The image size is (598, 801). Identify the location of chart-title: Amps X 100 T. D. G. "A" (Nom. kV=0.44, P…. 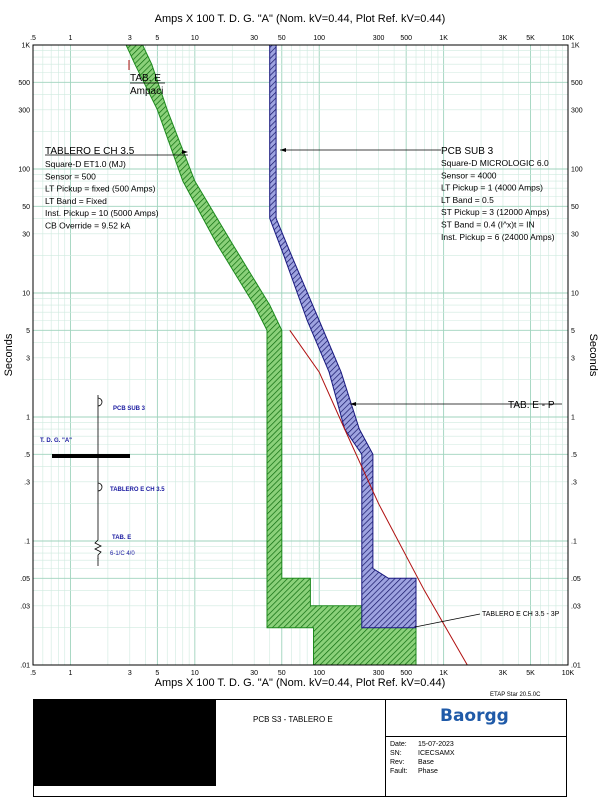
(300, 19).